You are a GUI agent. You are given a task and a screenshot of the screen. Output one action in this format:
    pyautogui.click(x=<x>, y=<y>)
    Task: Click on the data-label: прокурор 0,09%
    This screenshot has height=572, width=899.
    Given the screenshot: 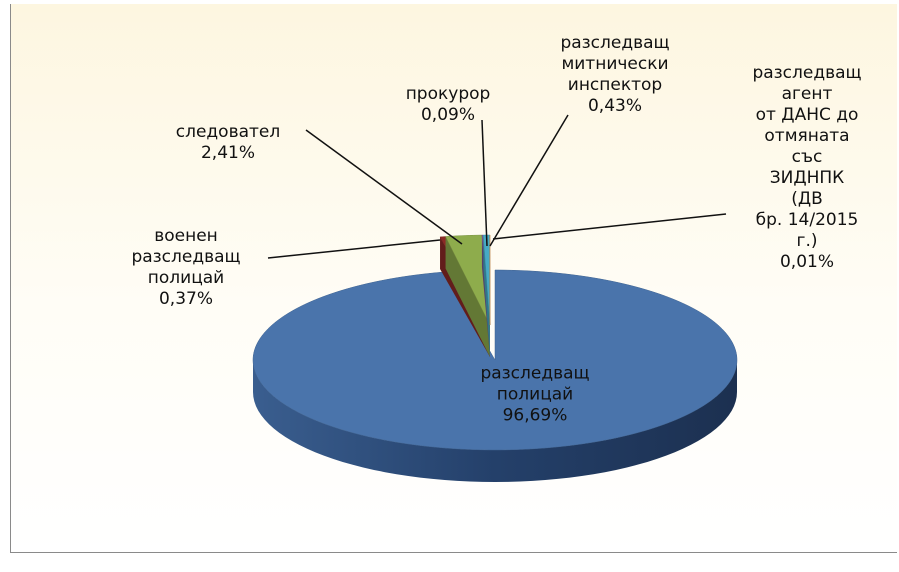 What is the action you would take?
    pyautogui.click(x=448, y=105)
    